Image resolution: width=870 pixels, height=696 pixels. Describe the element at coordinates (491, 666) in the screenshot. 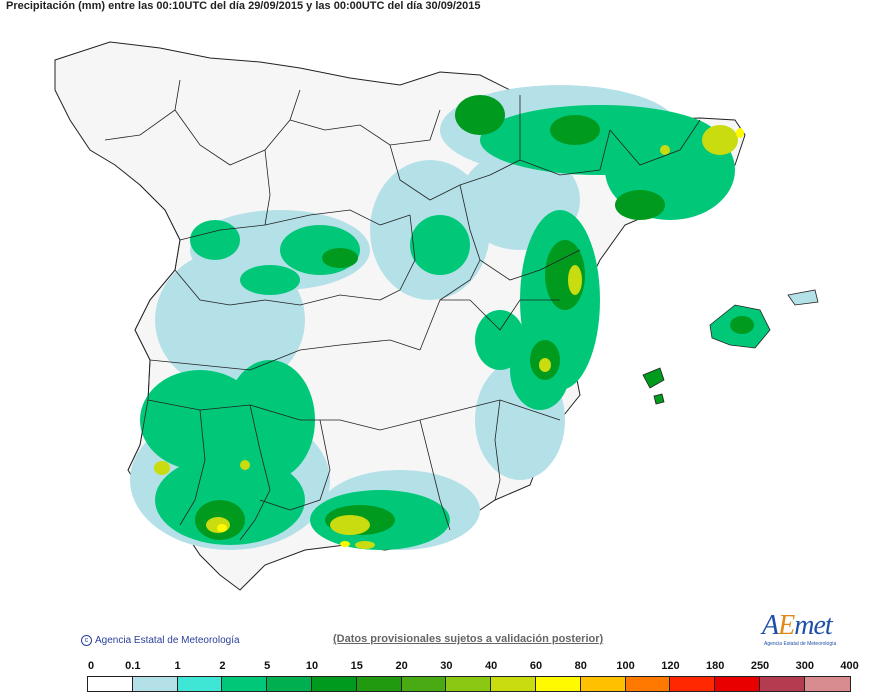

I see `legend-tick-label: 40` at that location.